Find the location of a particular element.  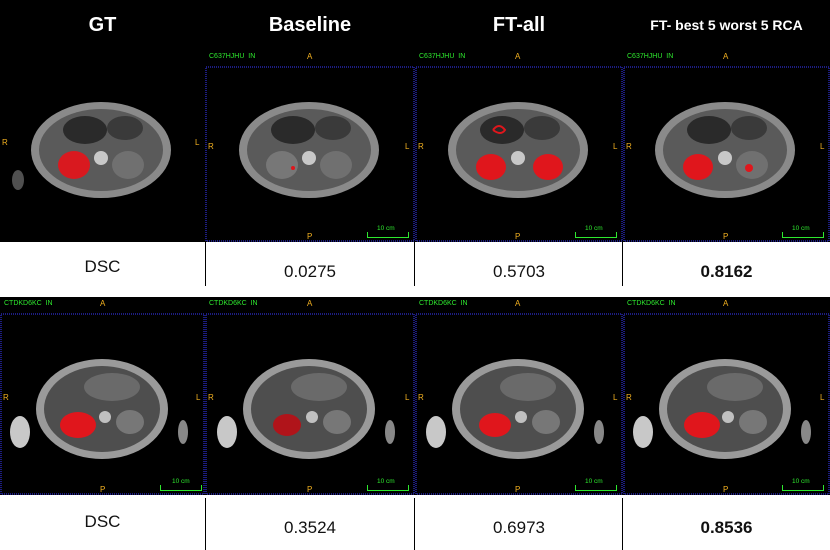

dsc-value-ft-all: 0.5703 is located at coordinates (519, 271).